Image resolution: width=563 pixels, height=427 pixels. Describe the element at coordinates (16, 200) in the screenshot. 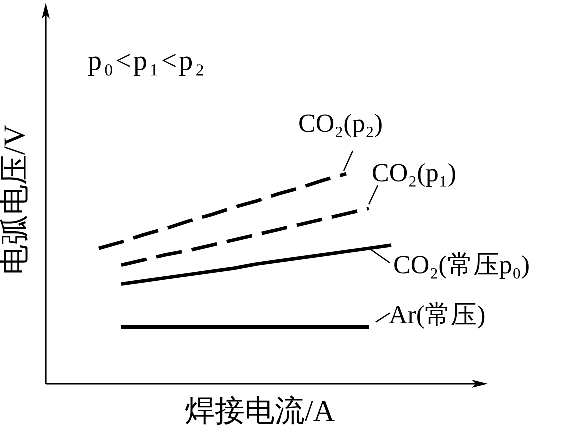

I see `y-axis-title: 电弧电压/V` at that location.